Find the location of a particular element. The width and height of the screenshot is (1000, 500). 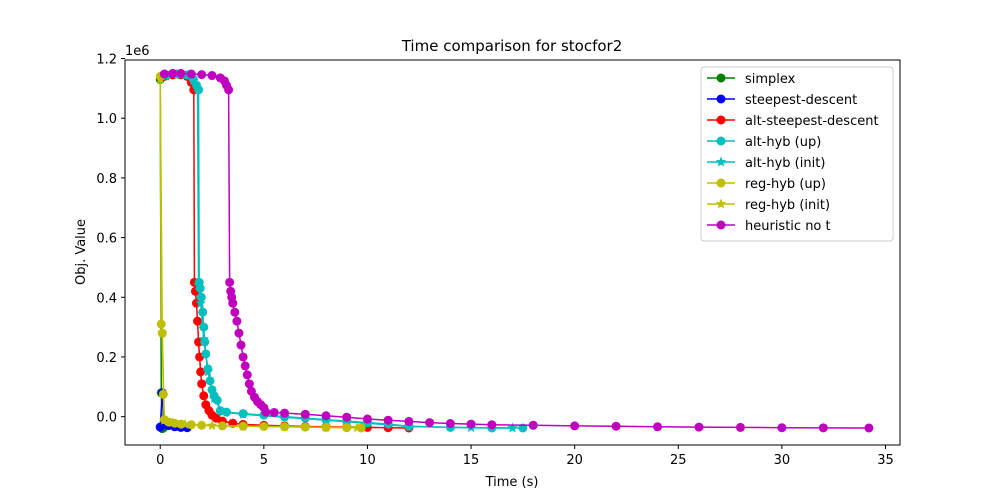

series-line is located at coordinates (258, 254).